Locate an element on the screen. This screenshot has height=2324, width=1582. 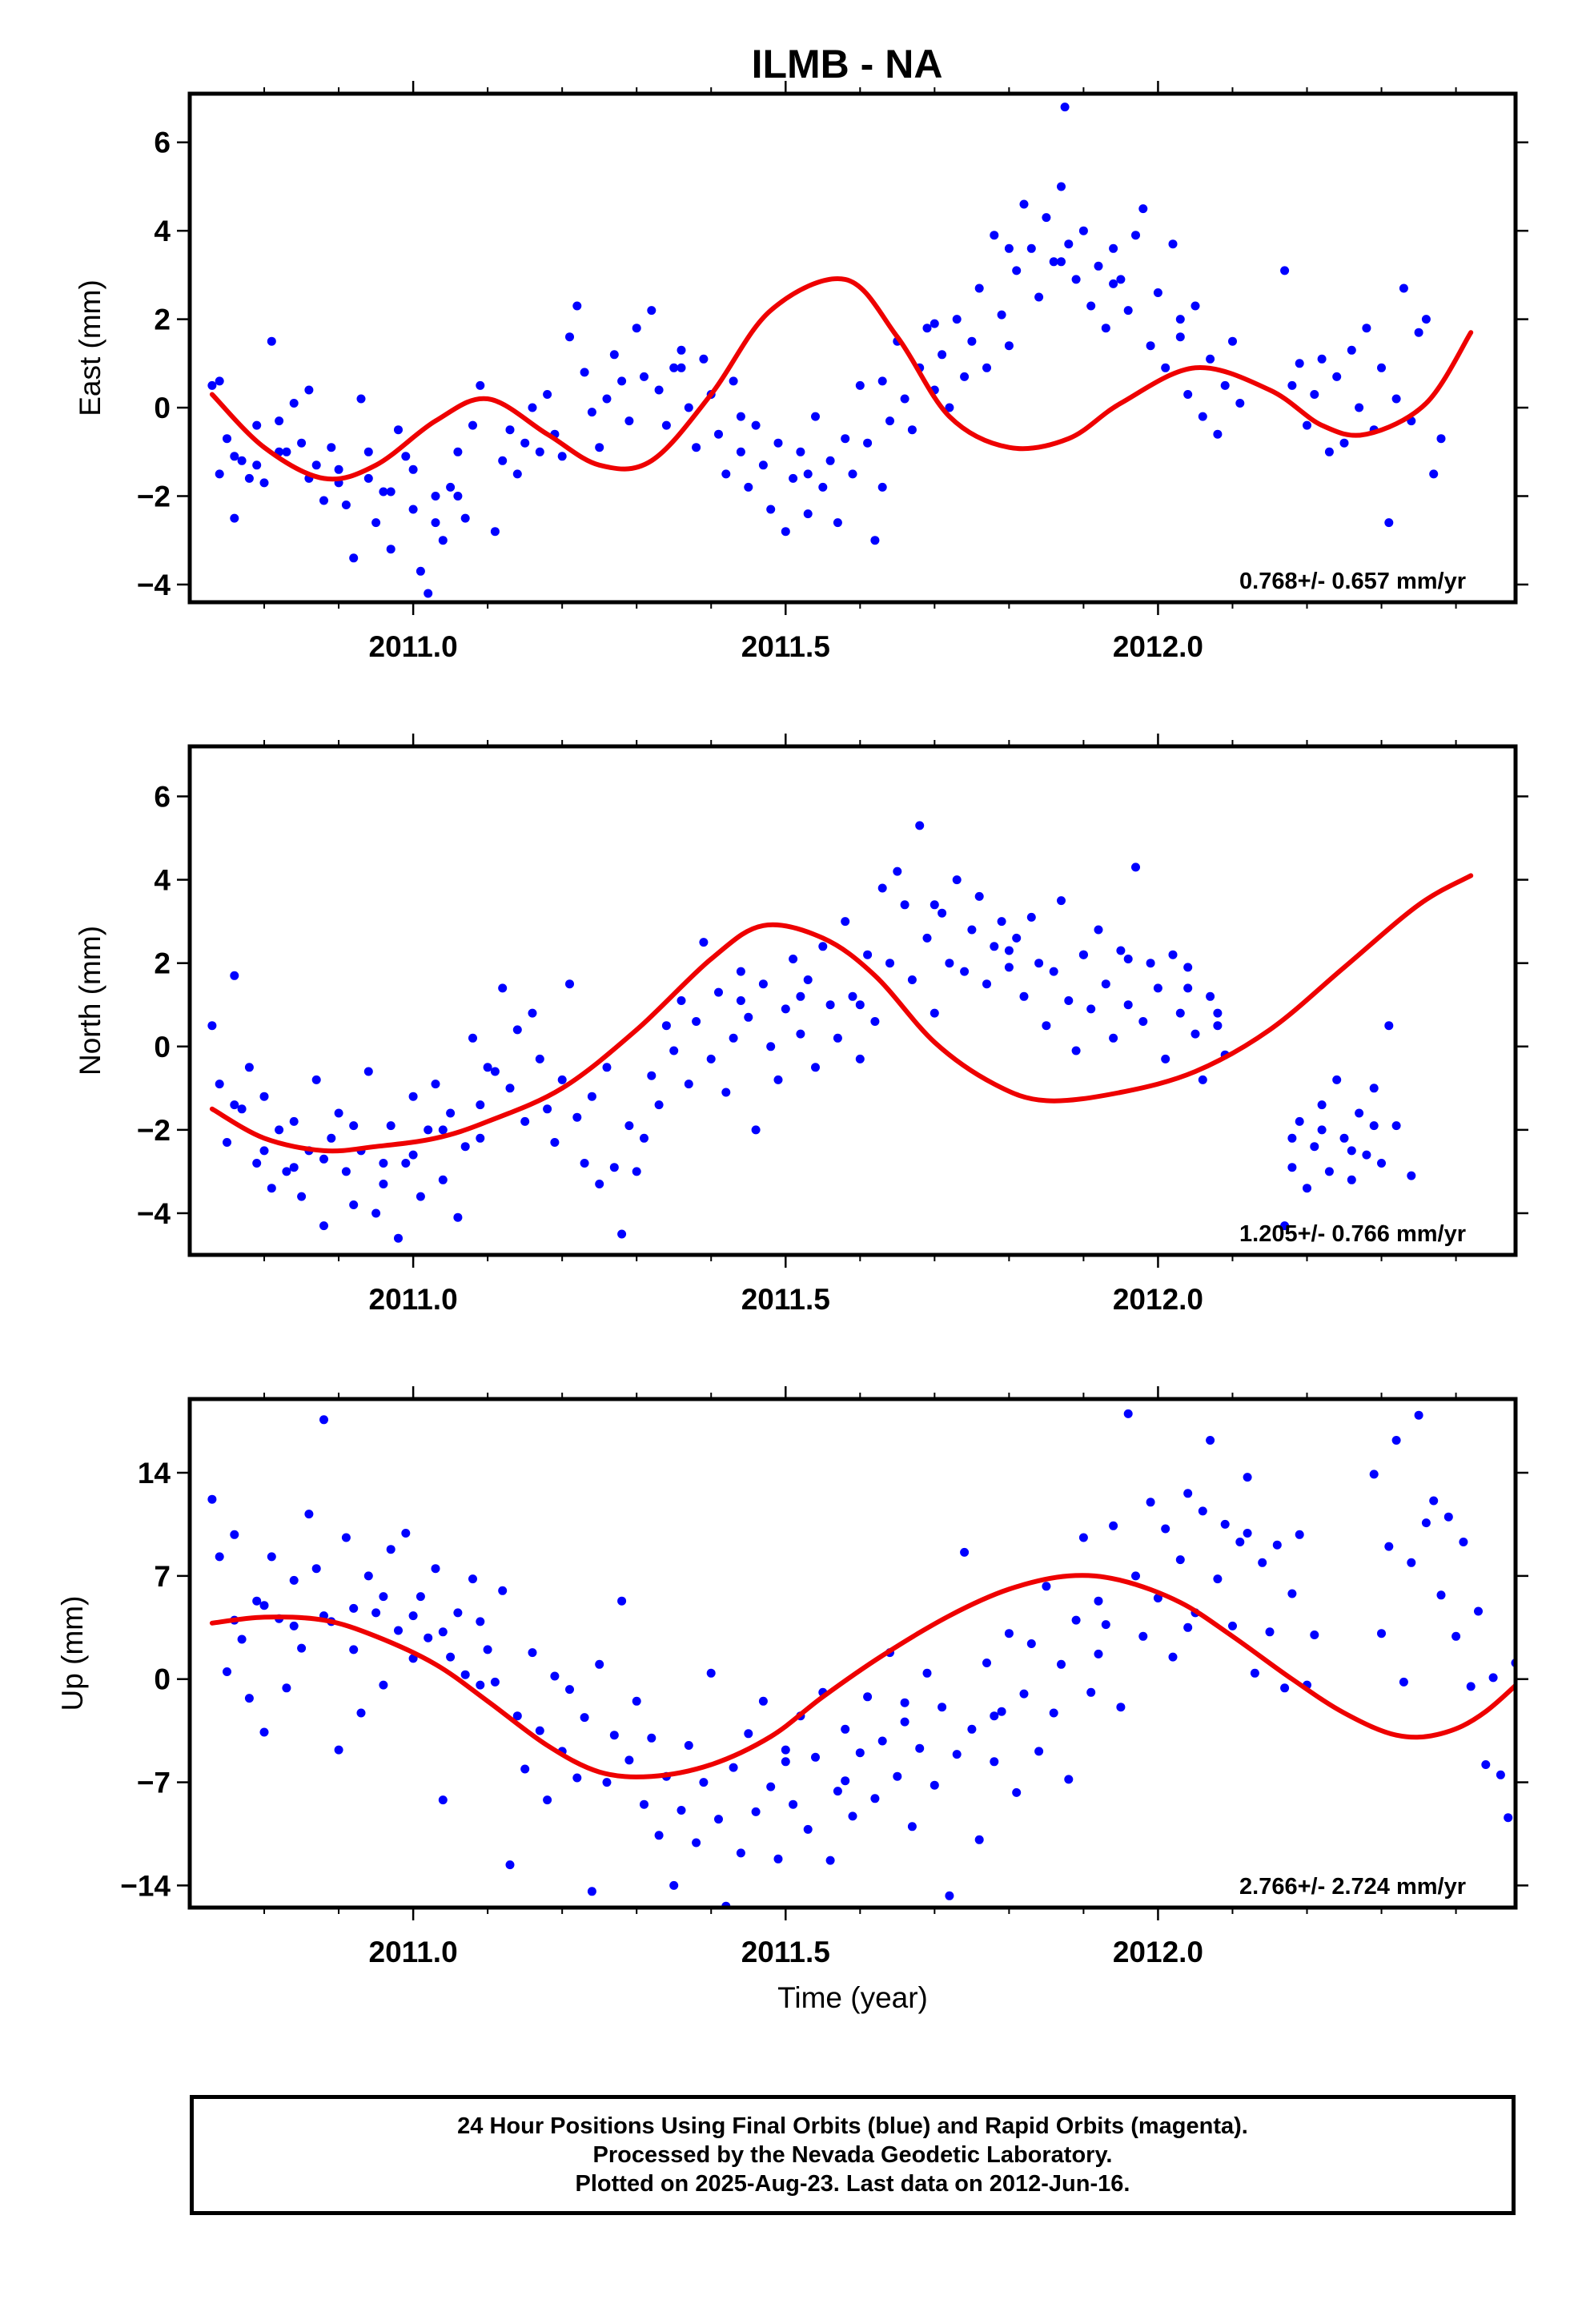
north-x-tick-label: 2011.5 is located at coordinates (785, 1299).